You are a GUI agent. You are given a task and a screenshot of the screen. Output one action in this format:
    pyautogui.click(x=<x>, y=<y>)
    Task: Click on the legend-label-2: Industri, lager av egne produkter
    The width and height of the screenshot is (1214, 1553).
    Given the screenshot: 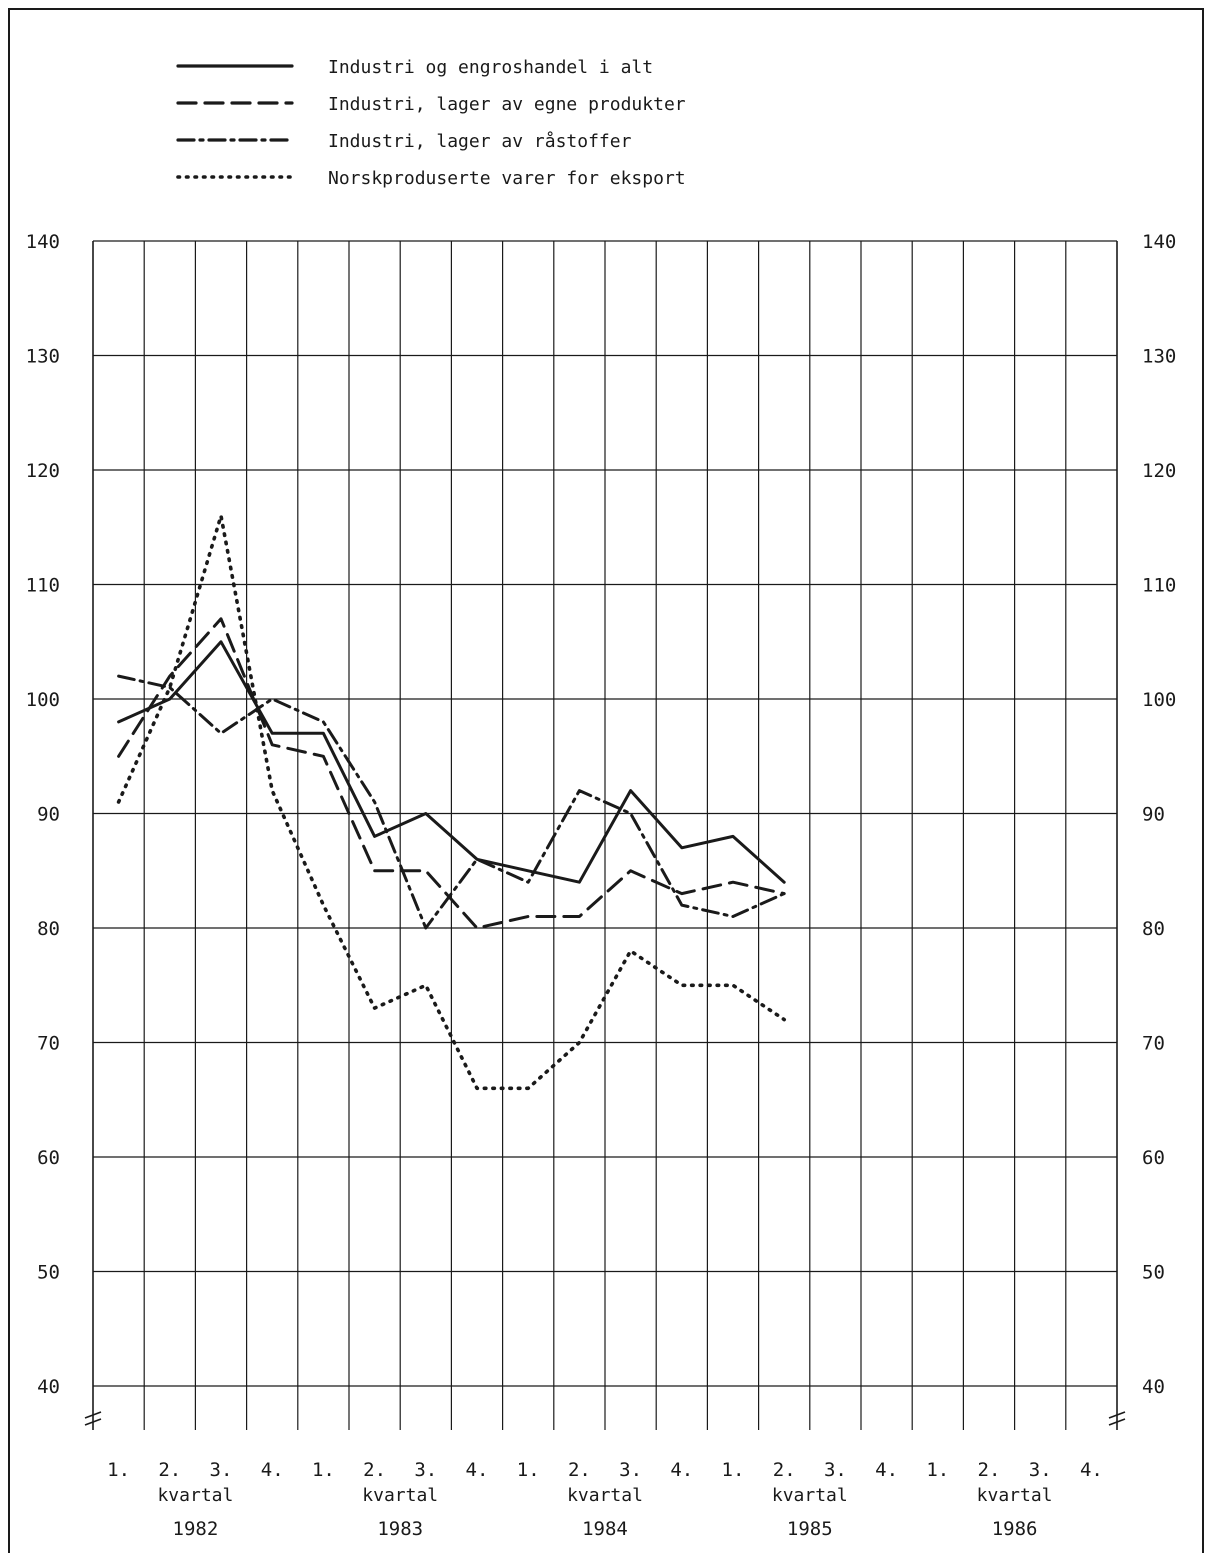 What is the action you would take?
    pyautogui.click(x=507, y=104)
    